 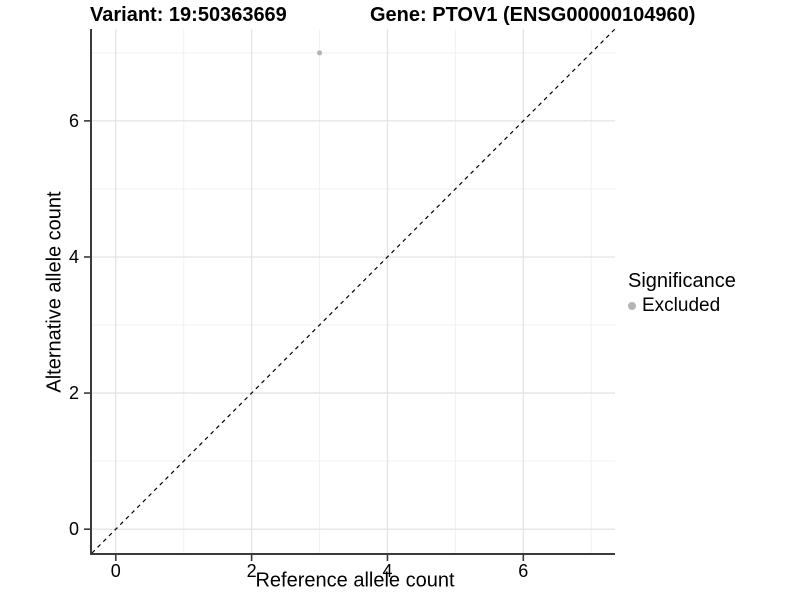 I want to click on legend-point-icon, so click(x=632, y=306).